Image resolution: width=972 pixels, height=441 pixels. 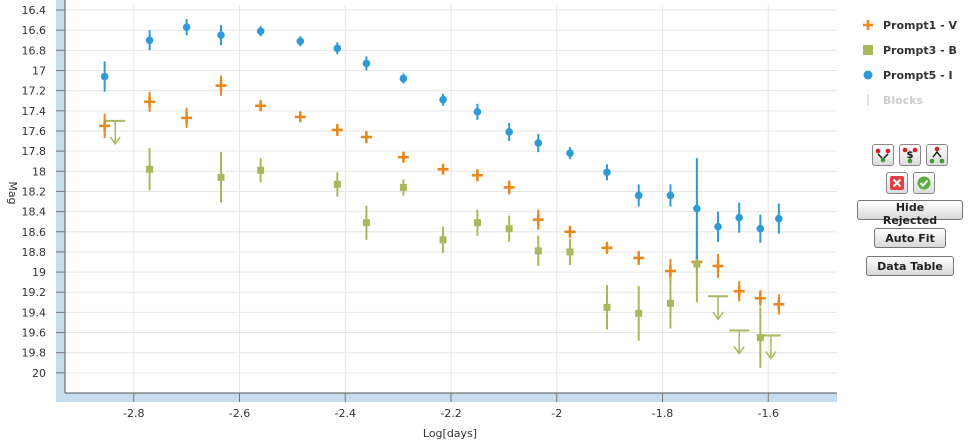 I want to click on peak-shape-icon, so click(x=937, y=155).